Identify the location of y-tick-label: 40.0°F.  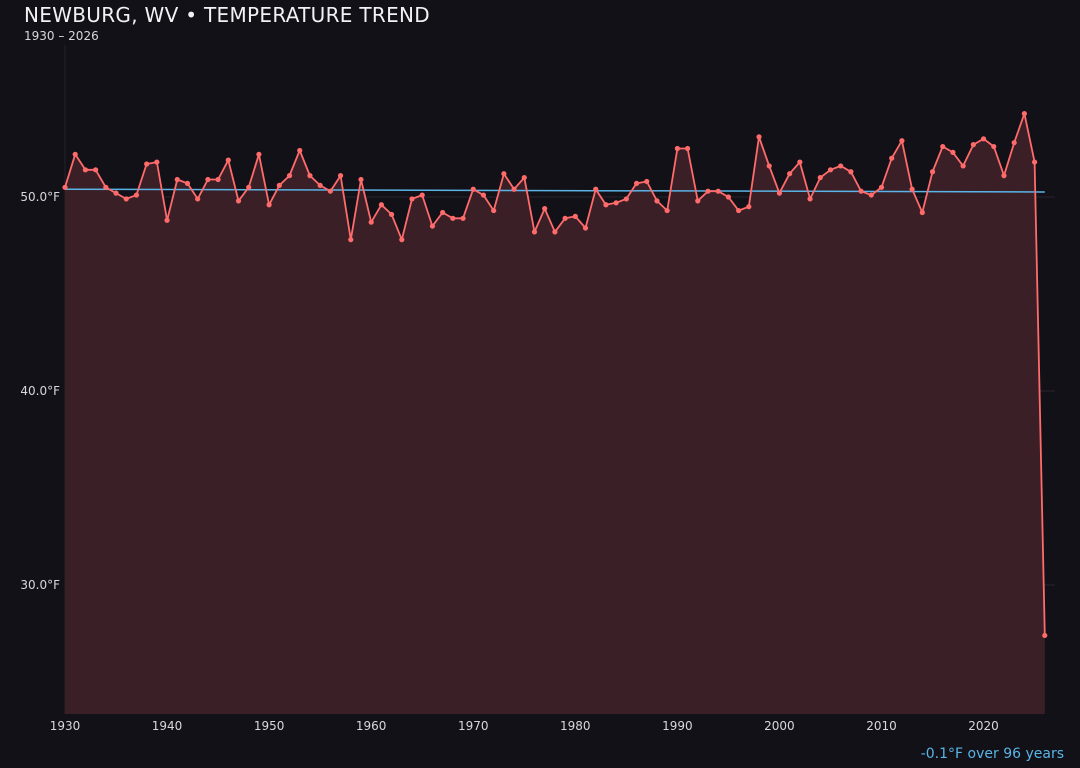
(40, 391).